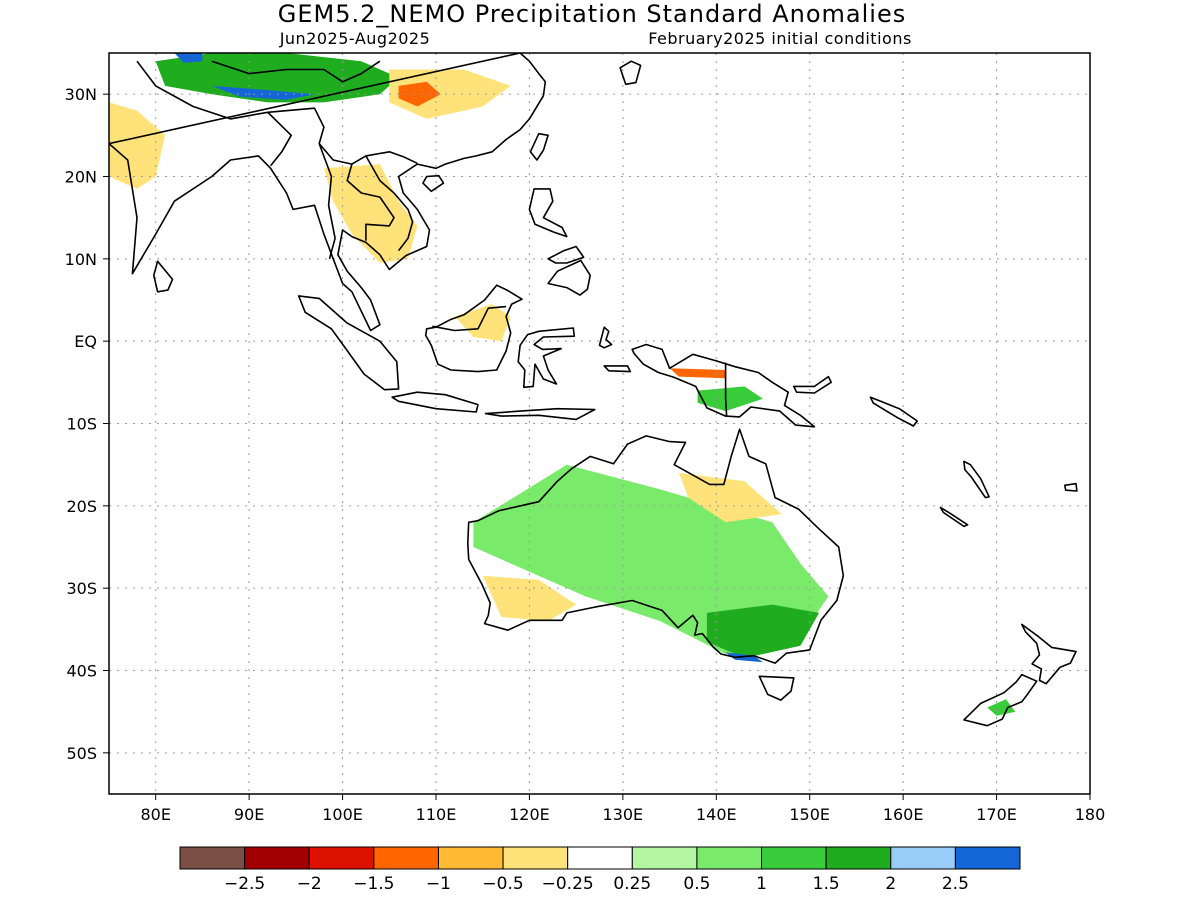  Describe the element at coordinates (696, 884) in the screenshot. I see `colorbar-label: 0.5` at that location.